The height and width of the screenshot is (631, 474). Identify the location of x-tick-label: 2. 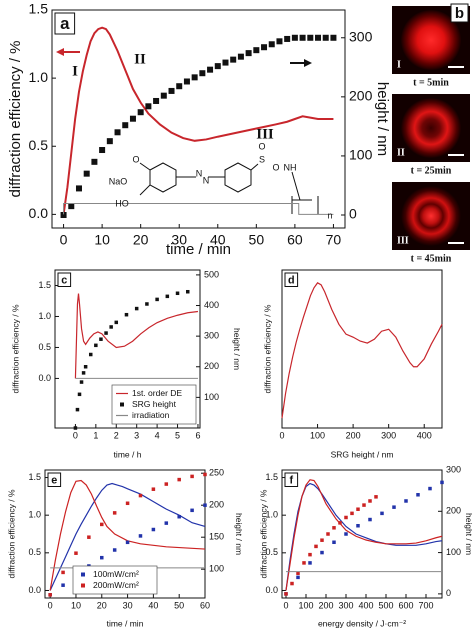
(116, 435).